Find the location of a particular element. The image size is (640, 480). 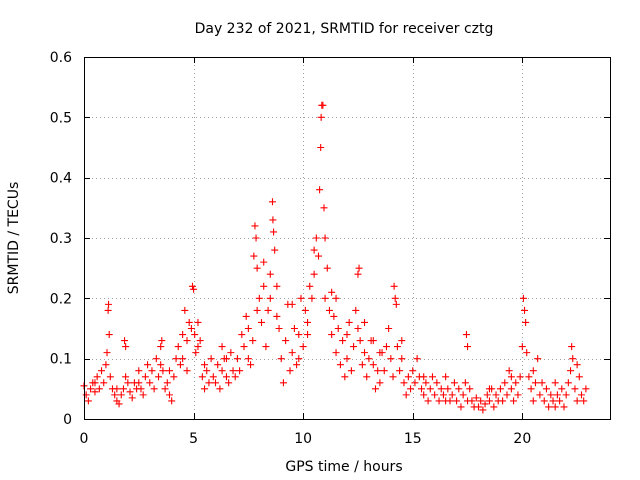

y-tick-label: 0.1 is located at coordinates (61, 360).